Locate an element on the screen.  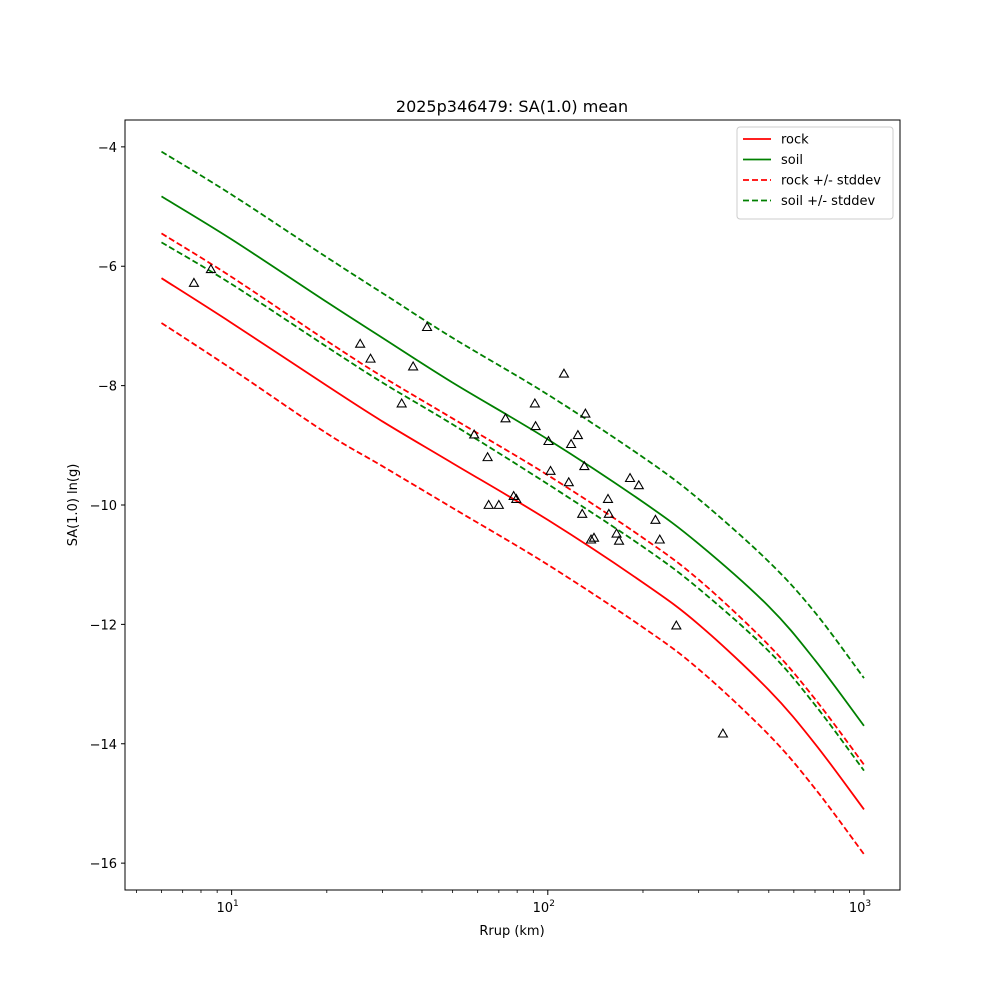
y-tick-label: −6 is located at coordinates (107, 267).